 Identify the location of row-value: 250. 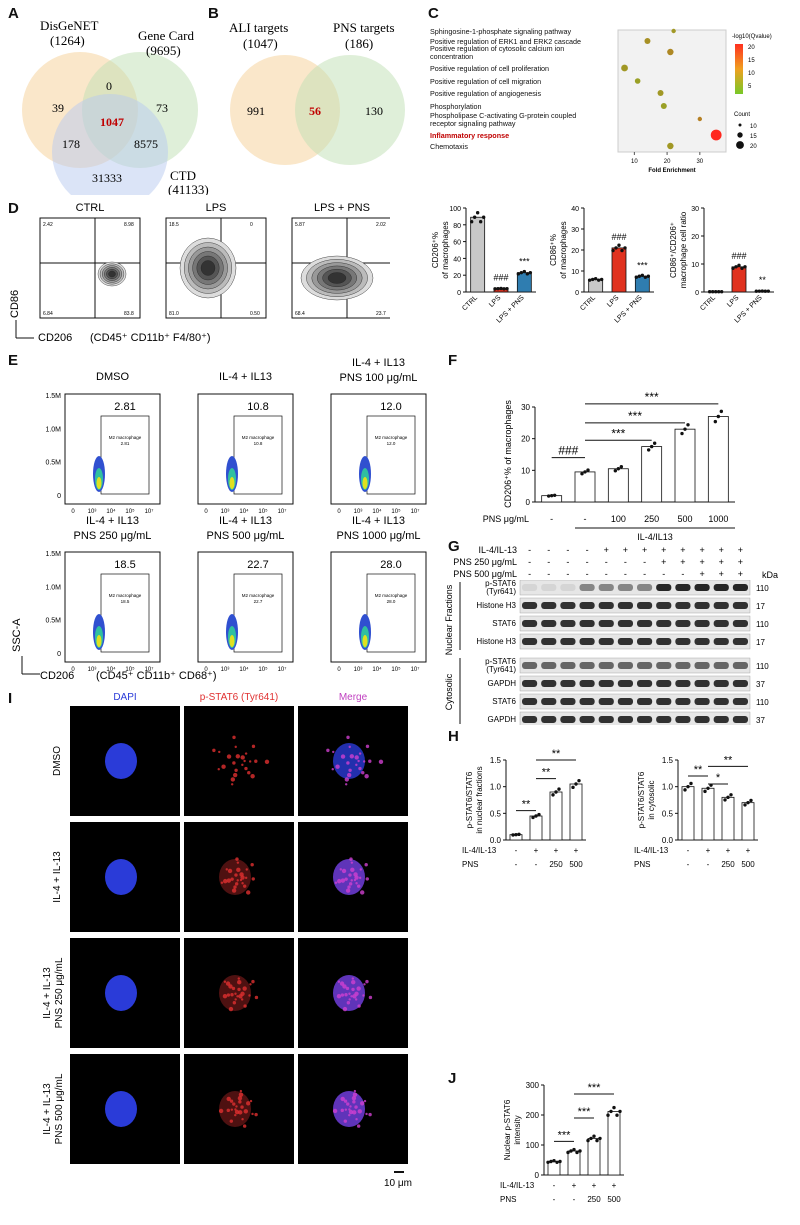
(728, 864).